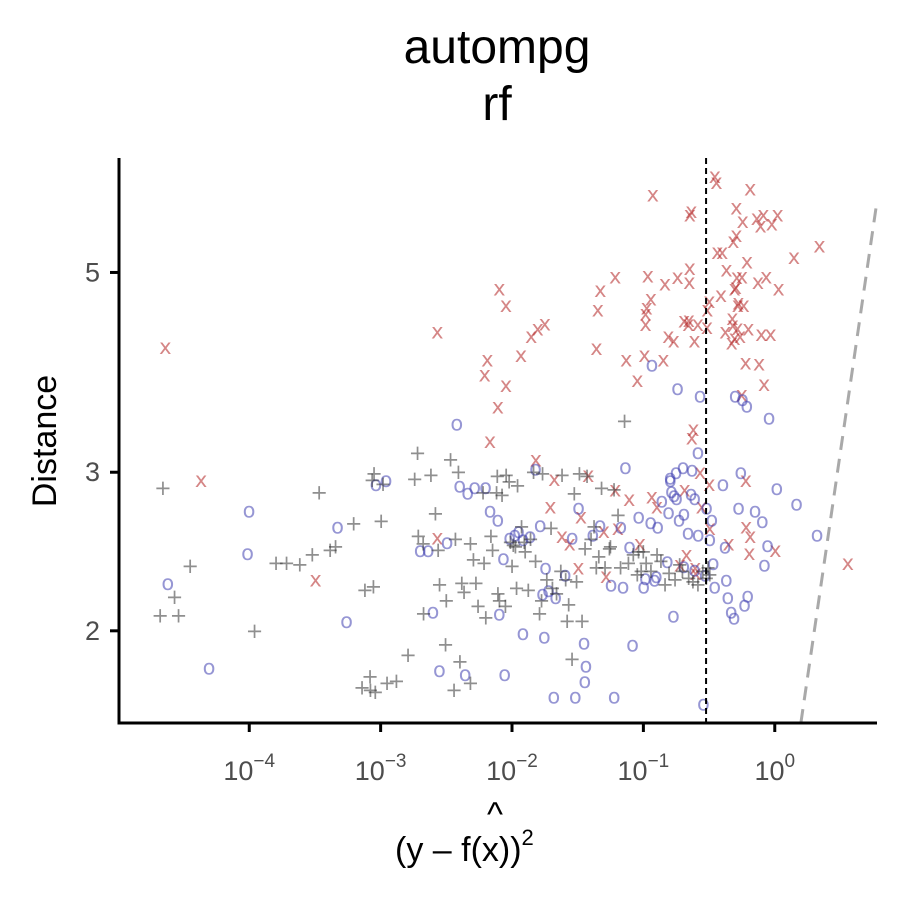 The image size is (900, 900). I want to click on y-tick-label: 3, so click(92, 472).